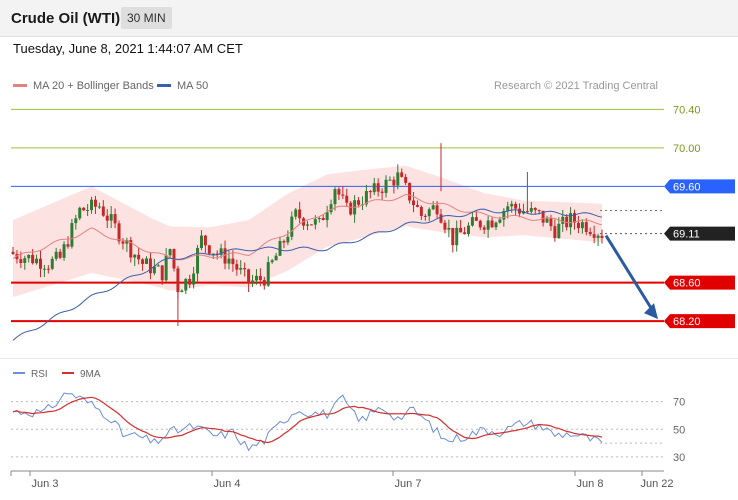 This screenshot has height=500, width=738. What do you see at coordinates (146, 18) in the screenshot?
I see `timeframe-badge: 30 MIN` at bounding box center [146, 18].